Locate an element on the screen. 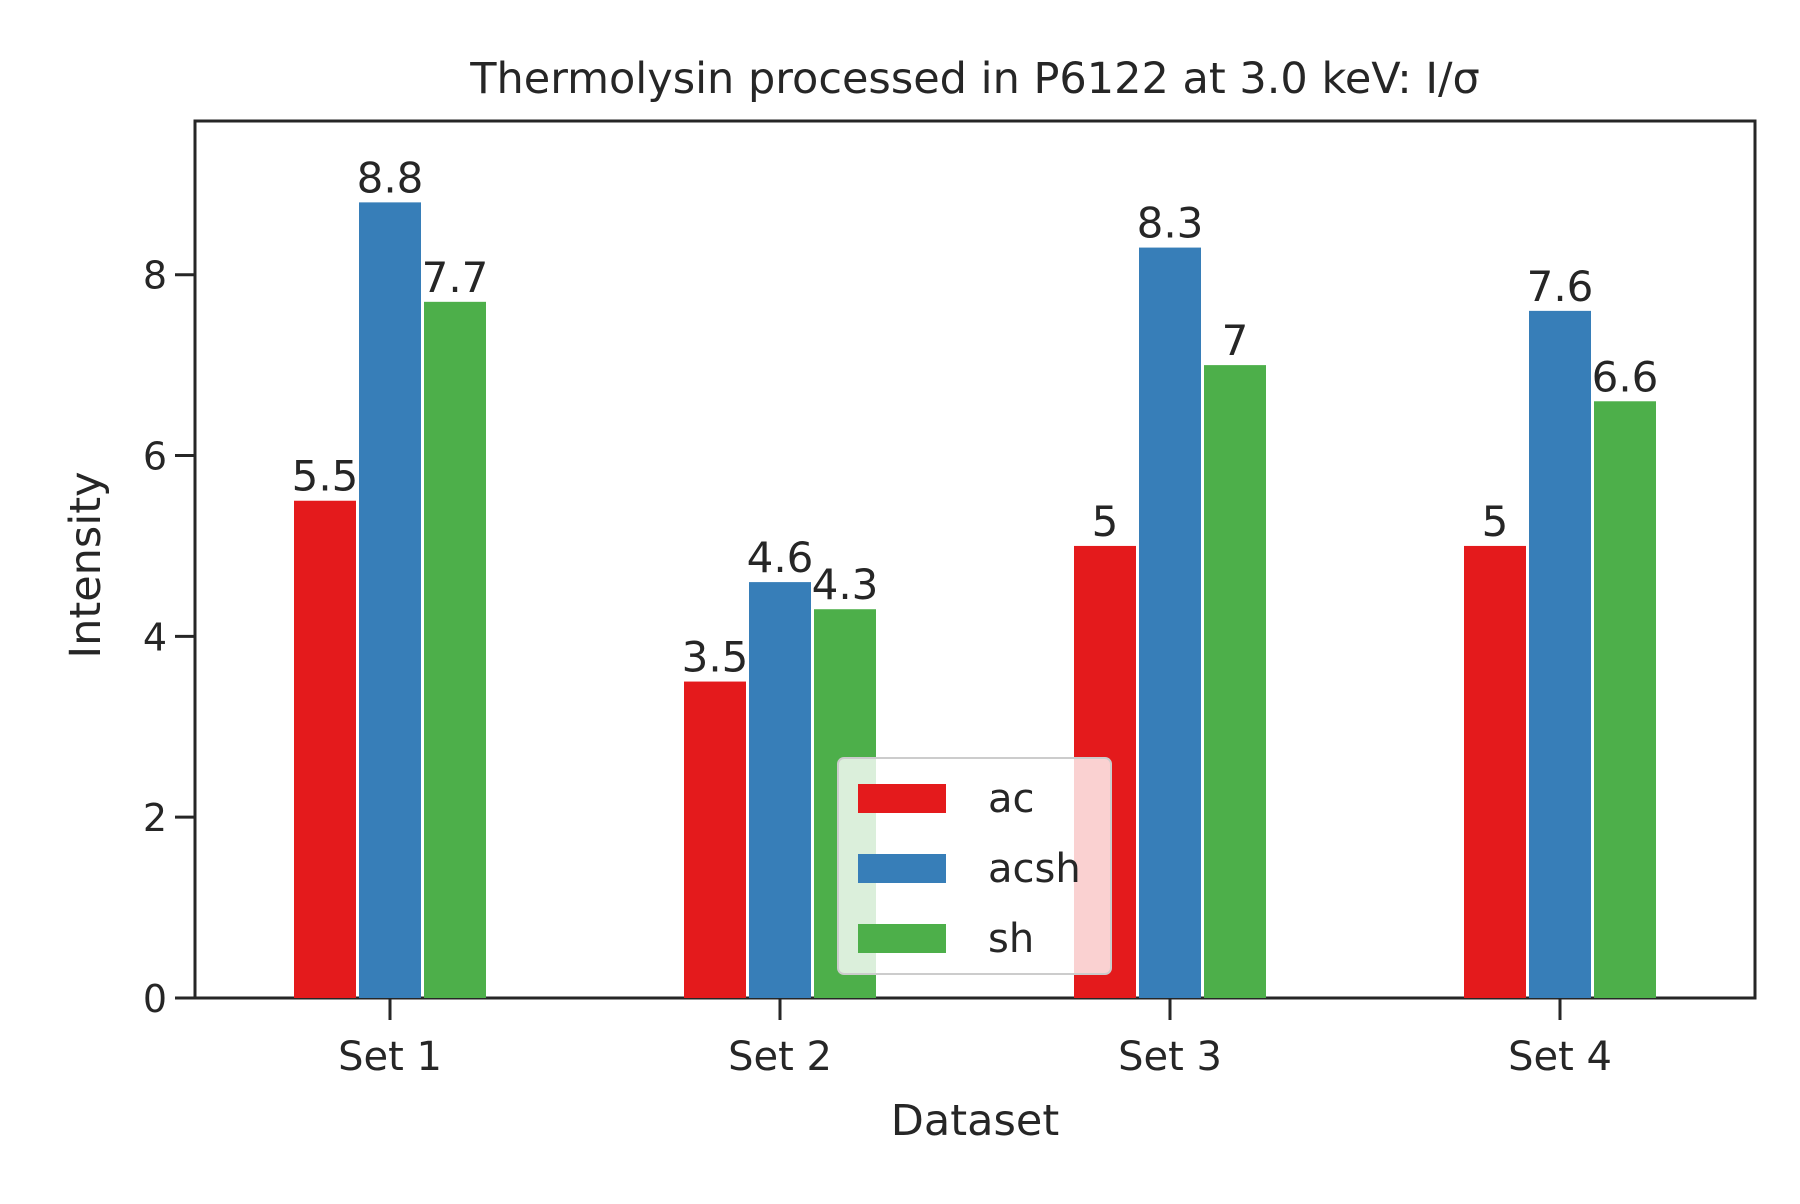 Image resolution: width=1800 pixels, height=1204 pixels. y-tick-label: 4 is located at coordinates (155, 637).